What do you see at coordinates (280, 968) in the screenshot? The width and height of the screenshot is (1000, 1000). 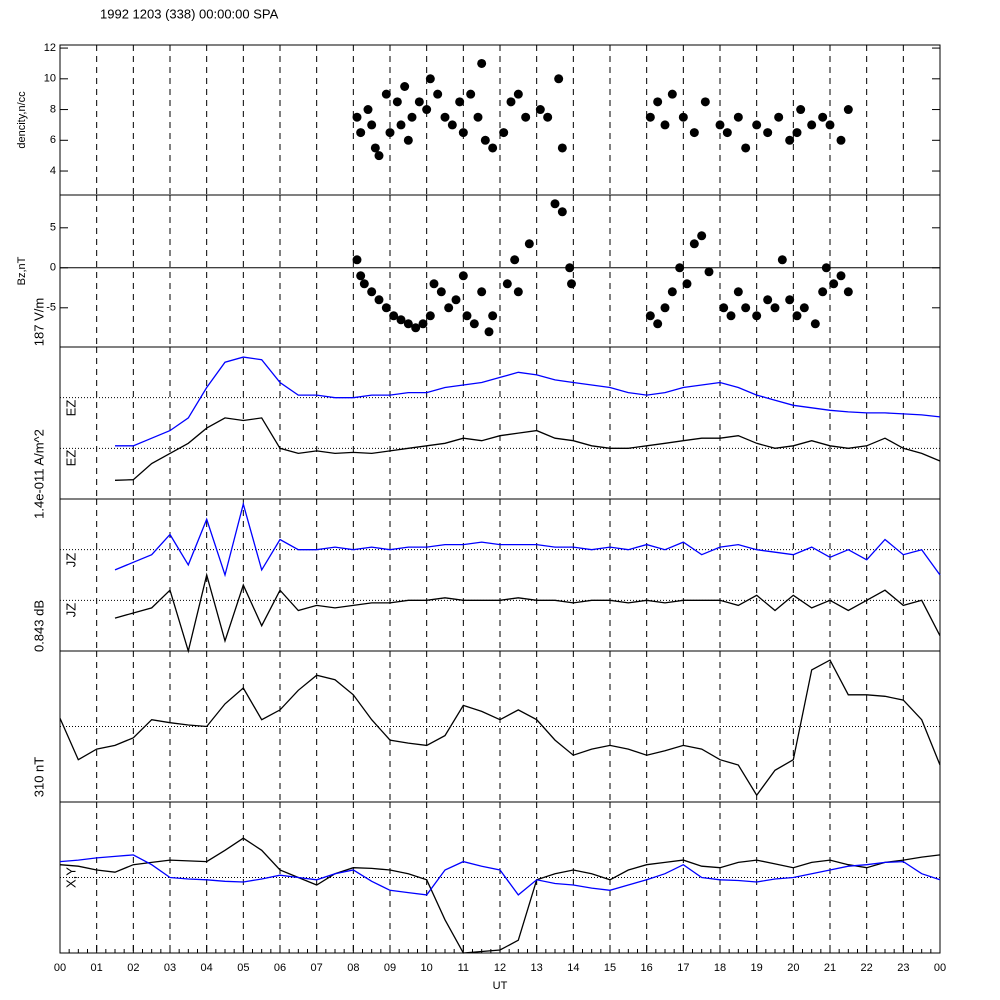 I see `x-tick-label: 06` at bounding box center [280, 968].